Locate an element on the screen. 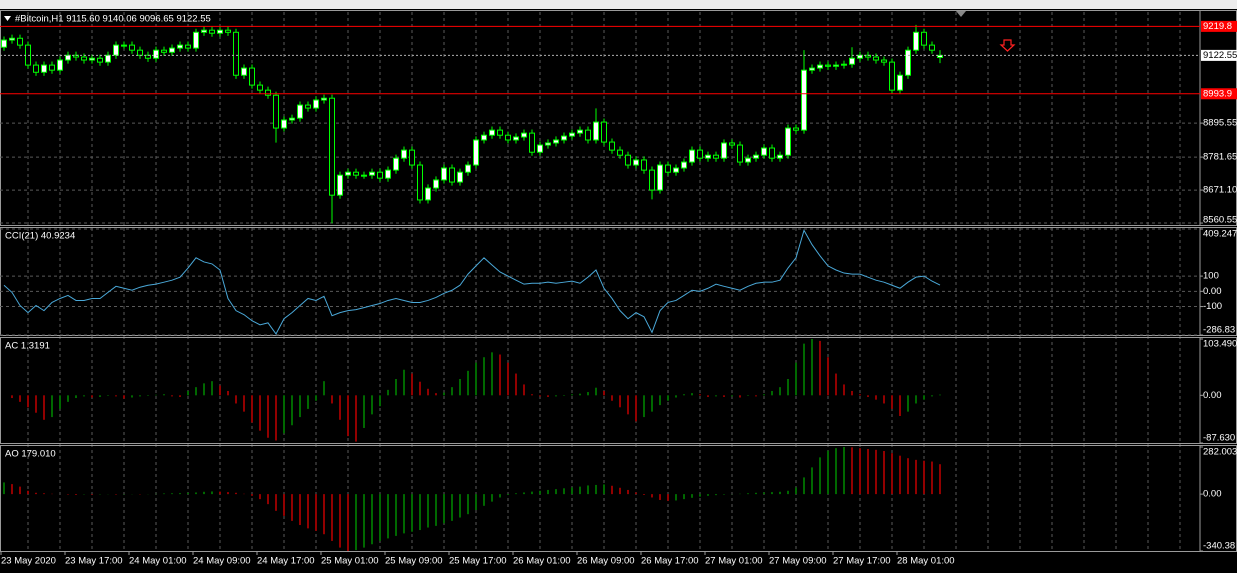  y-tick-label: 103.490 is located at coordinates (1220, 344).